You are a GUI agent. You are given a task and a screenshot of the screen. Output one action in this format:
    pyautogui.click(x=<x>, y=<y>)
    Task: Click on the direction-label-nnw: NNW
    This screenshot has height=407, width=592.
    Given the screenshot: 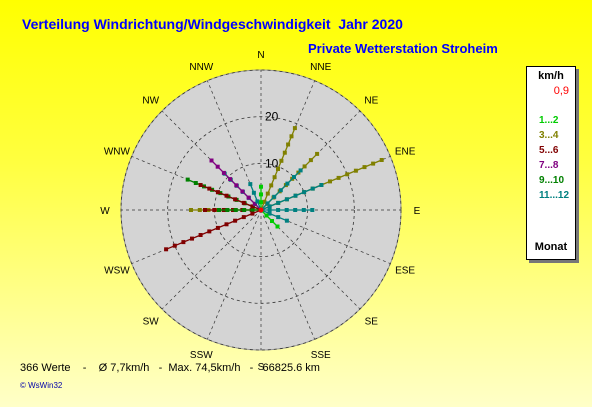 What is the action you would take?
    pyautogui.click(x=201, y=67)
    